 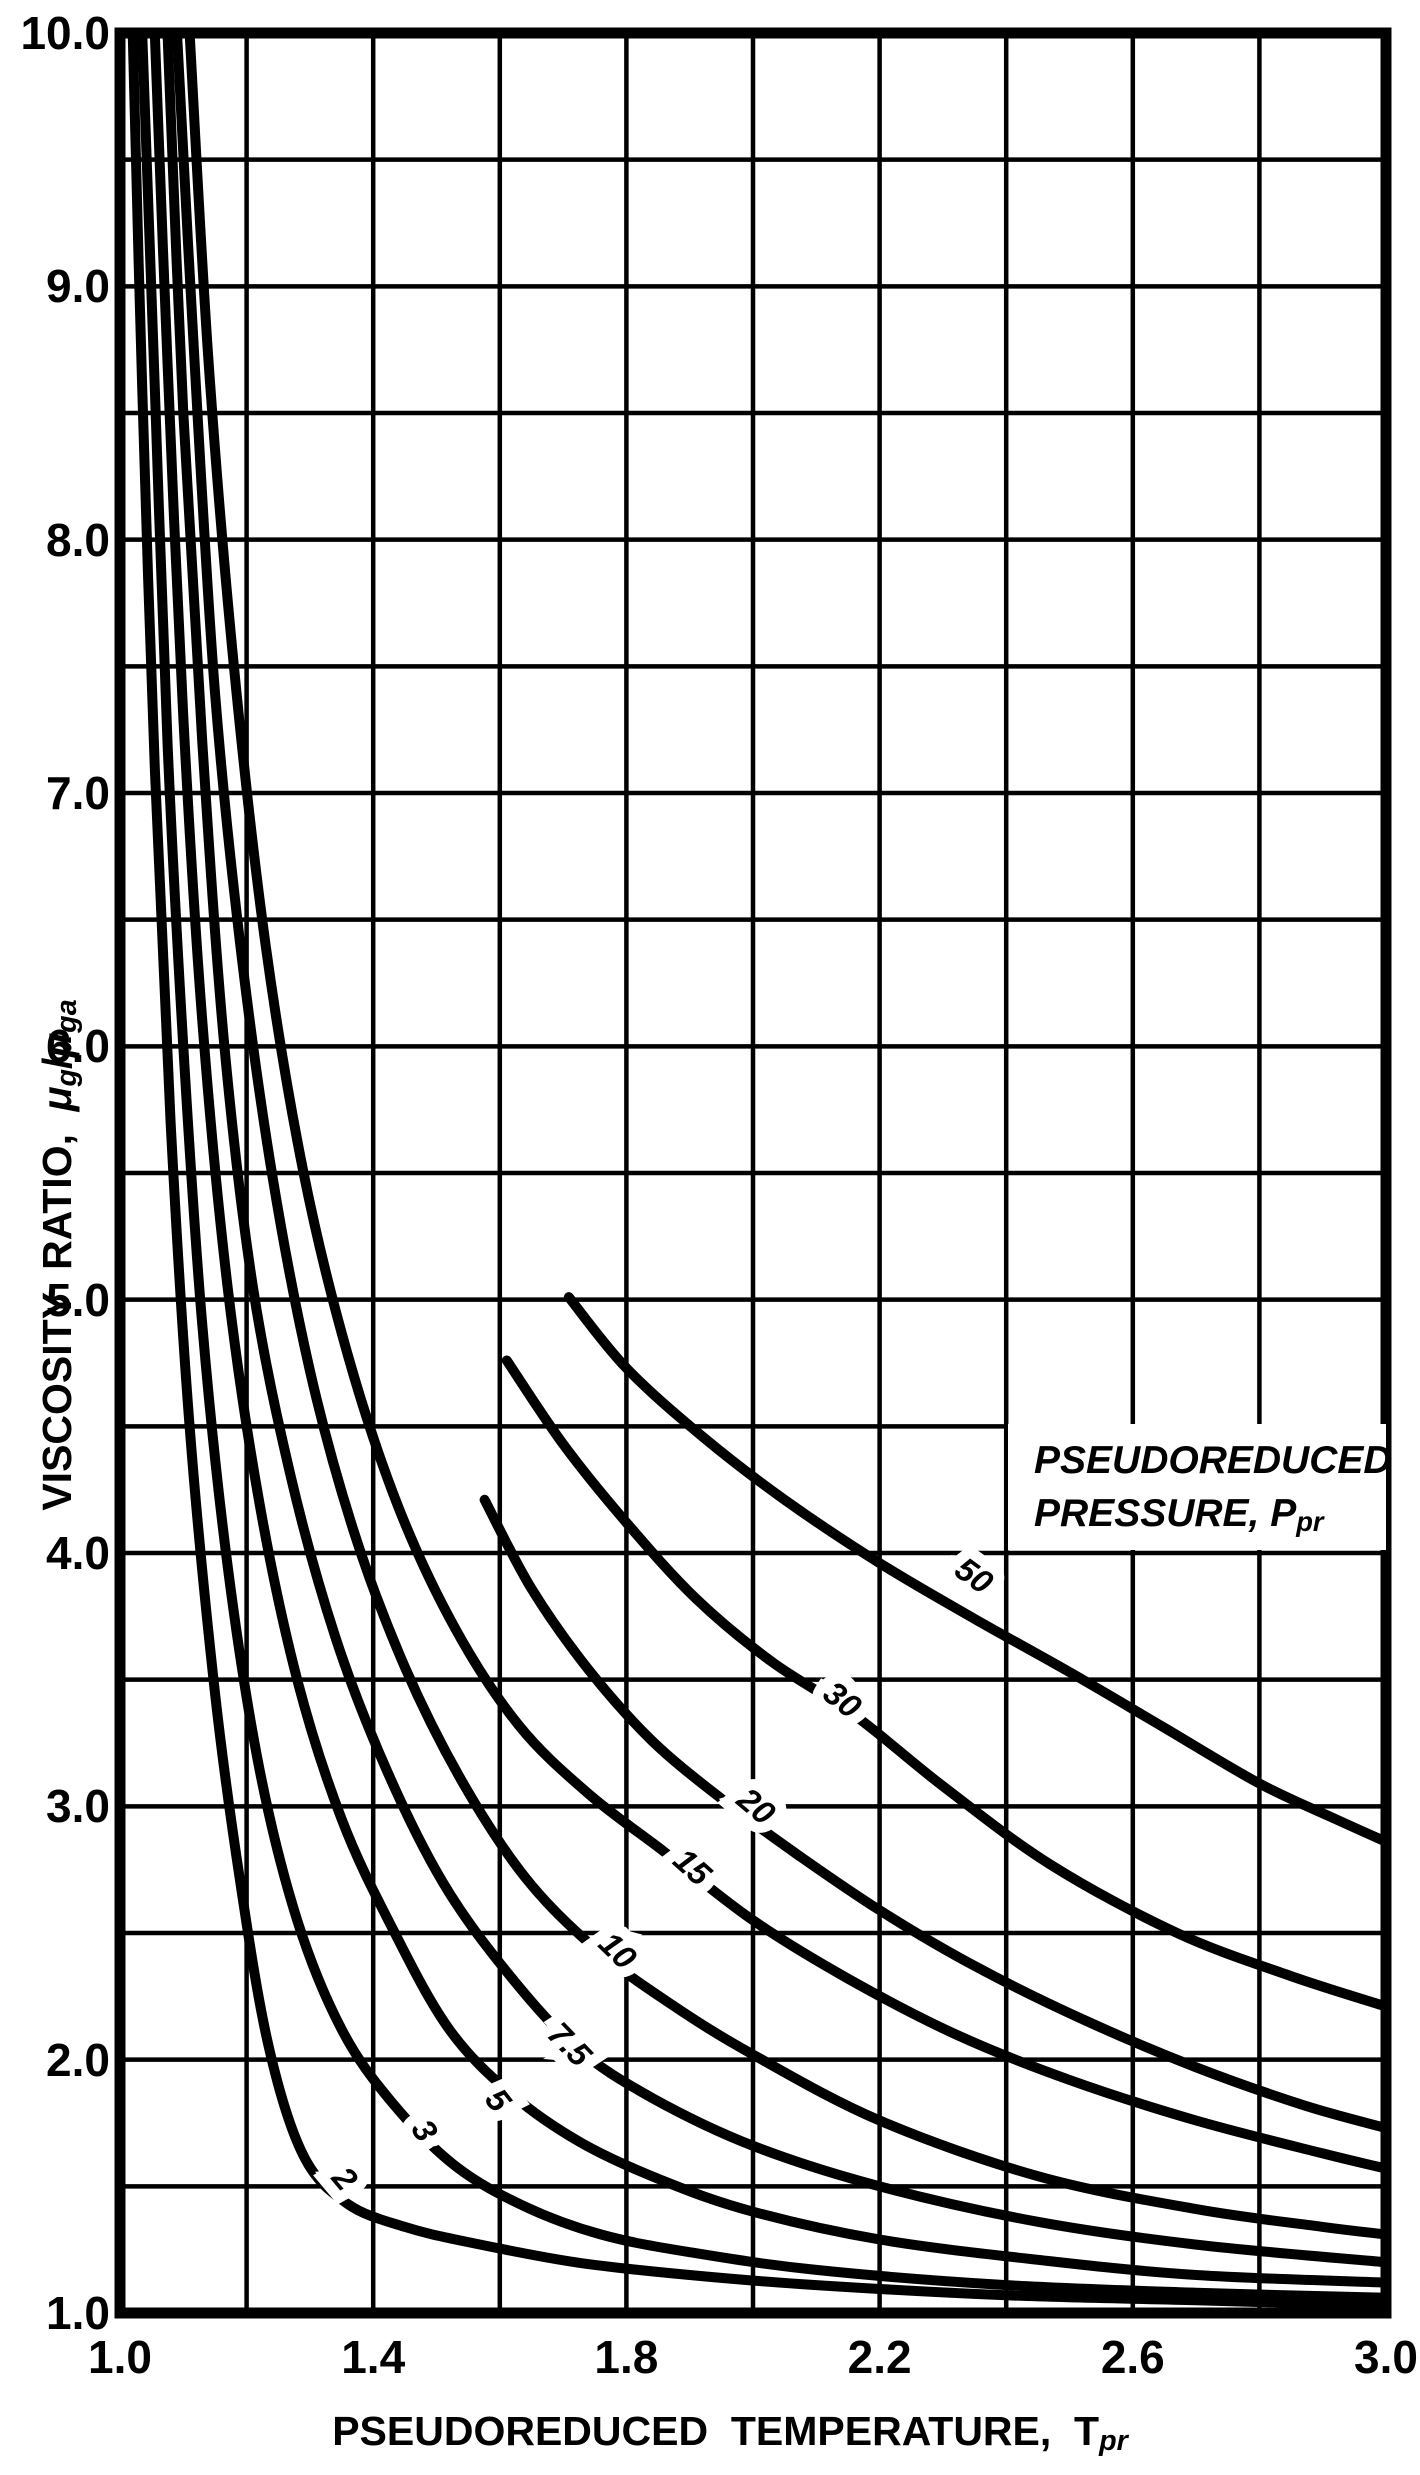 What do you see at coordinates (57, 1063) in the screenshot?
I see `slash: /` at bounding box center [57, 1063].